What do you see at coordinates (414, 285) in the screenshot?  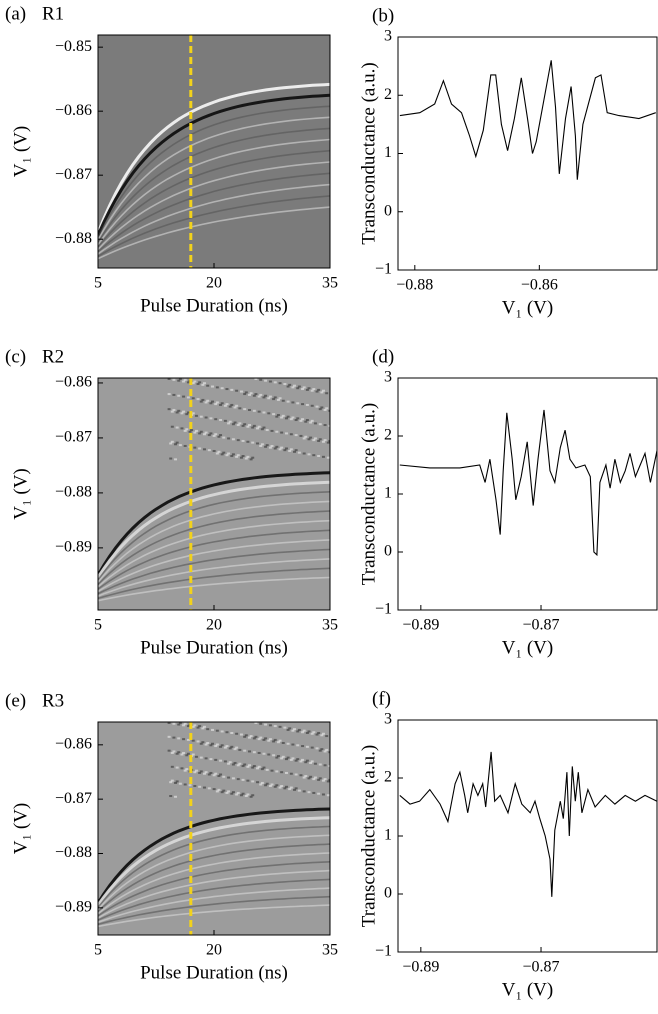 I see `x-tick-label: −0.88` at bounding box center [414, 285].